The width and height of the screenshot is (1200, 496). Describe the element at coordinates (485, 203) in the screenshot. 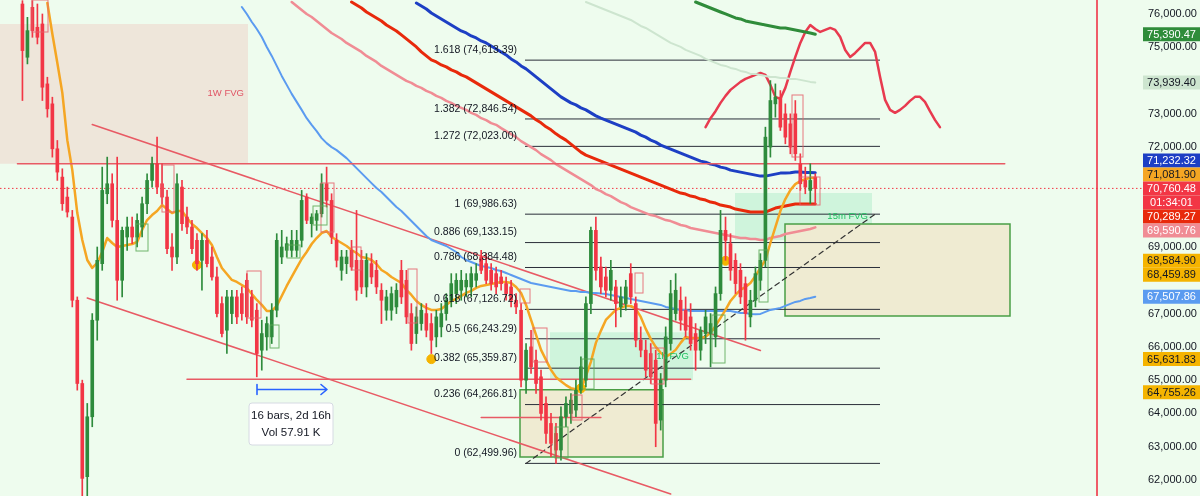

I see `ref-line-label: 1 (69,986.63)` at that location.